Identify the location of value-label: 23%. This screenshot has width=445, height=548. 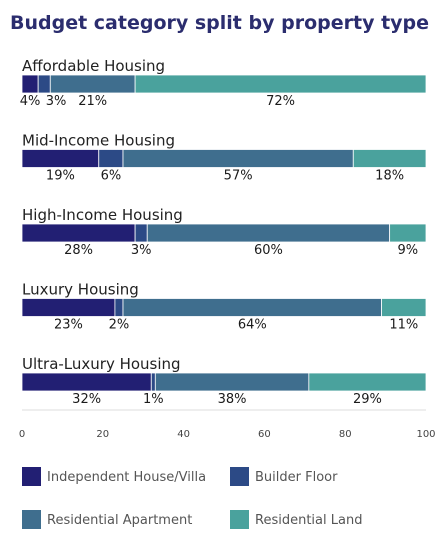
(68, 325).